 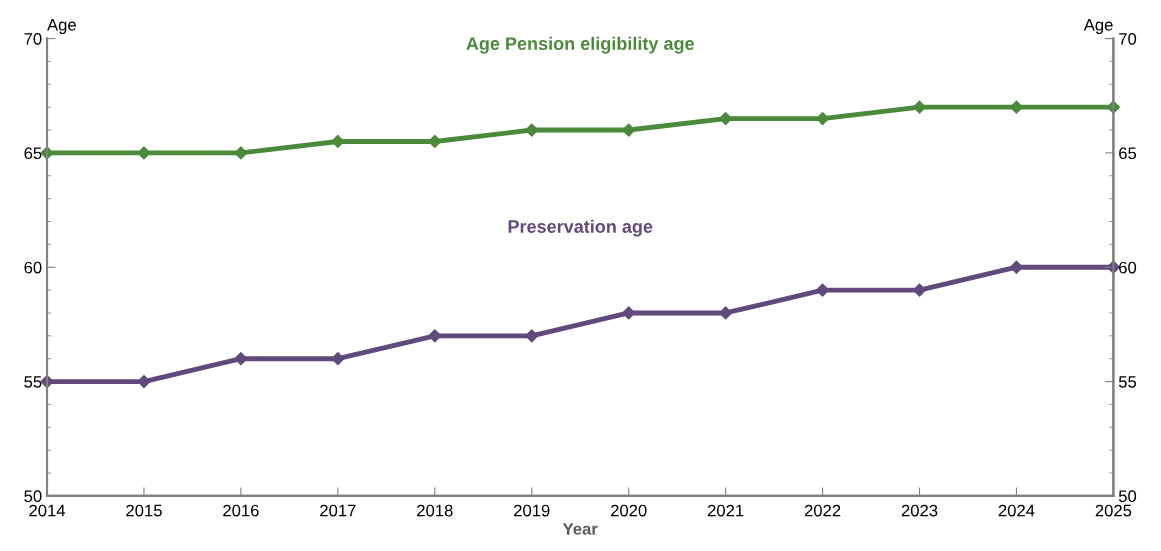 I want to click on x-tick-label: 2020, so click(x=628, y=510).